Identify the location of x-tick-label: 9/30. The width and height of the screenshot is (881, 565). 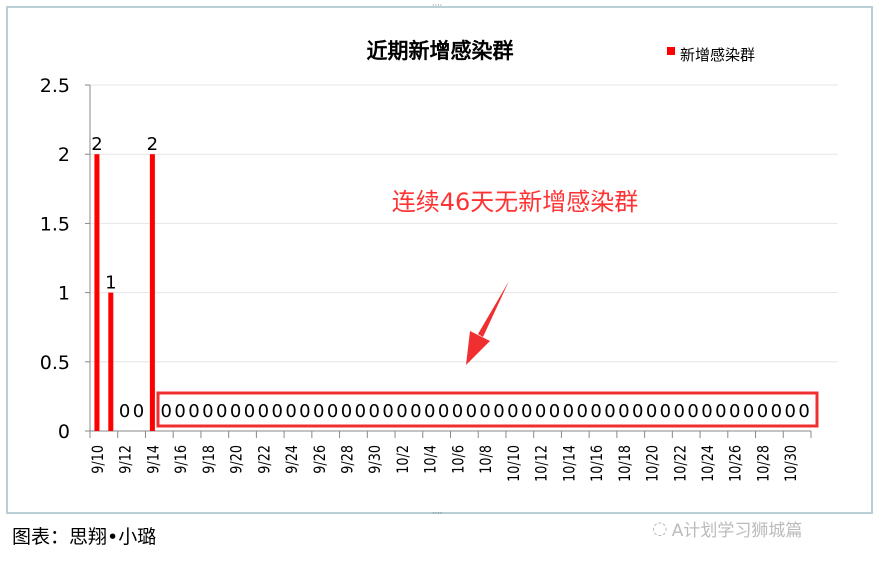
(376, 459).